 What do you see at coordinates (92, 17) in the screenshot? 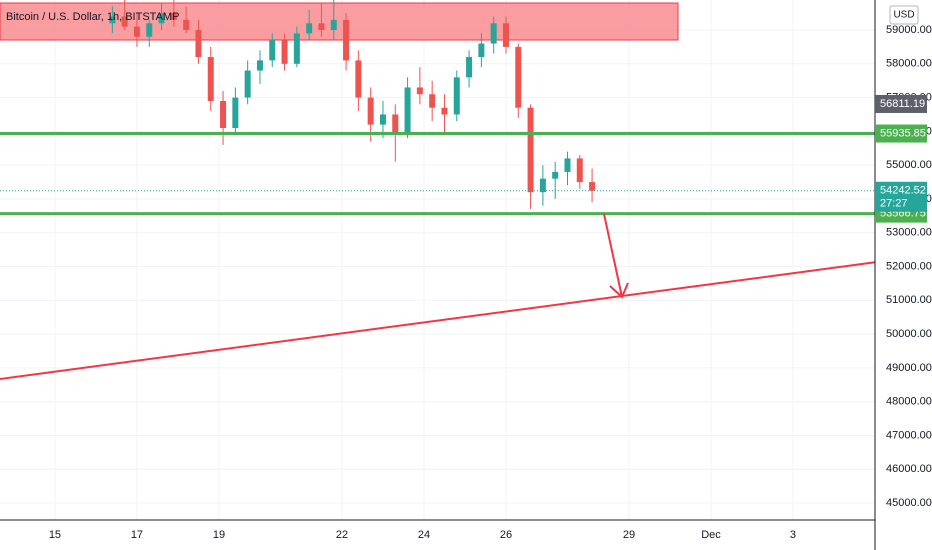
I see `chart-title: Bitcoin / U.S. Dollar, 1h, BITSTAMP` at bounding box center [92, 17].